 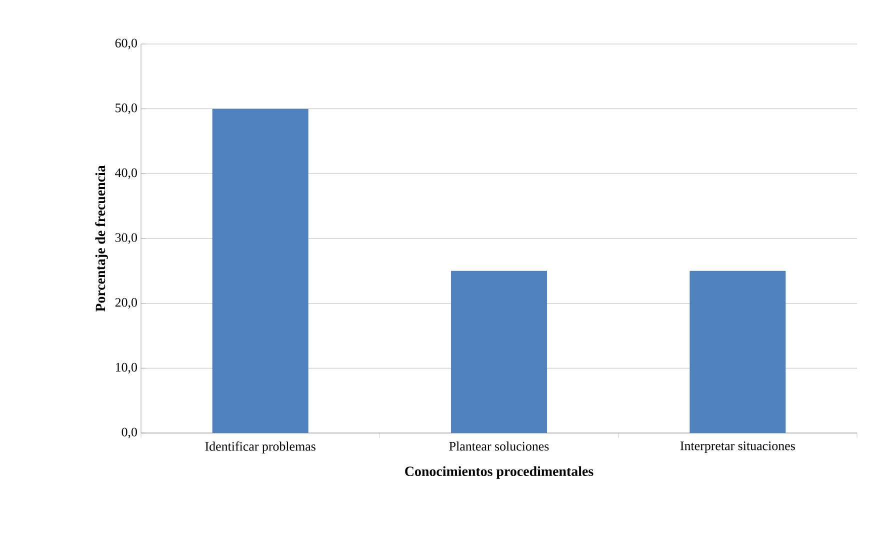 I want to click on y-tick-label: 30,0, so click(x=126, y=238).